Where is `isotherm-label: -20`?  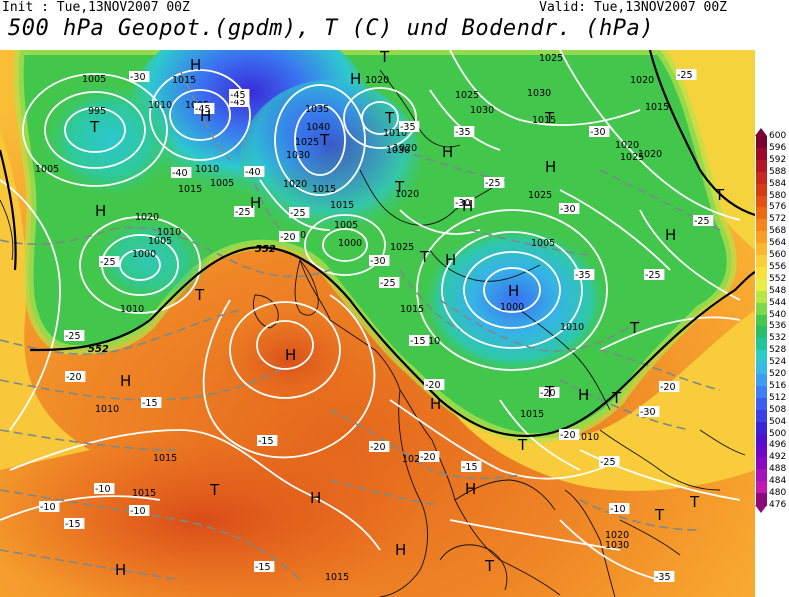 isotherm-label: -20 is located at coordinates (428, 457).